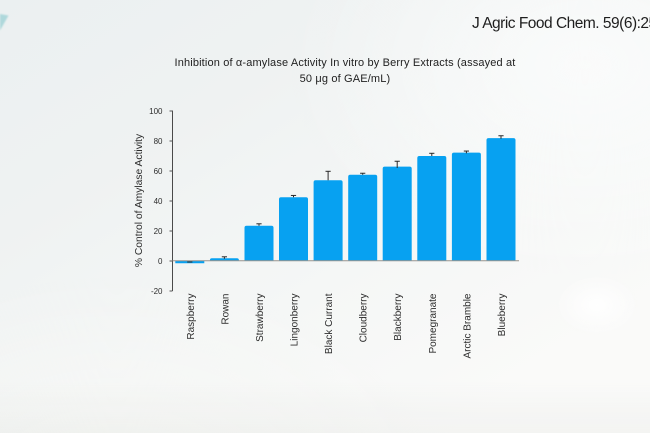 The height and width of the screenshot is (433, 650). What do you see at coordinates (158, 141) in the screenshot?
I see `svg-text: 80` at bounding box center [158, 141].